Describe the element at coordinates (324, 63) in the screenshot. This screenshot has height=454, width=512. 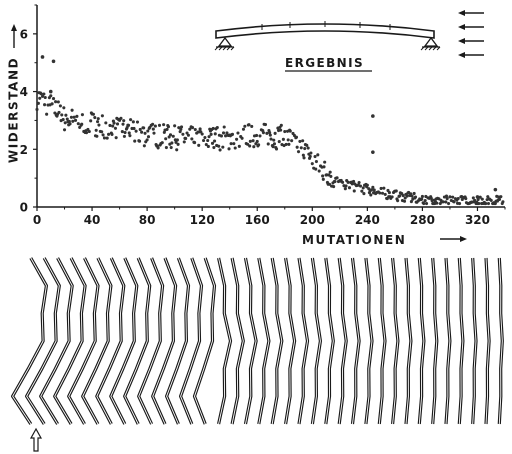
I see `chart-title: ERGEBNIS` at that location.